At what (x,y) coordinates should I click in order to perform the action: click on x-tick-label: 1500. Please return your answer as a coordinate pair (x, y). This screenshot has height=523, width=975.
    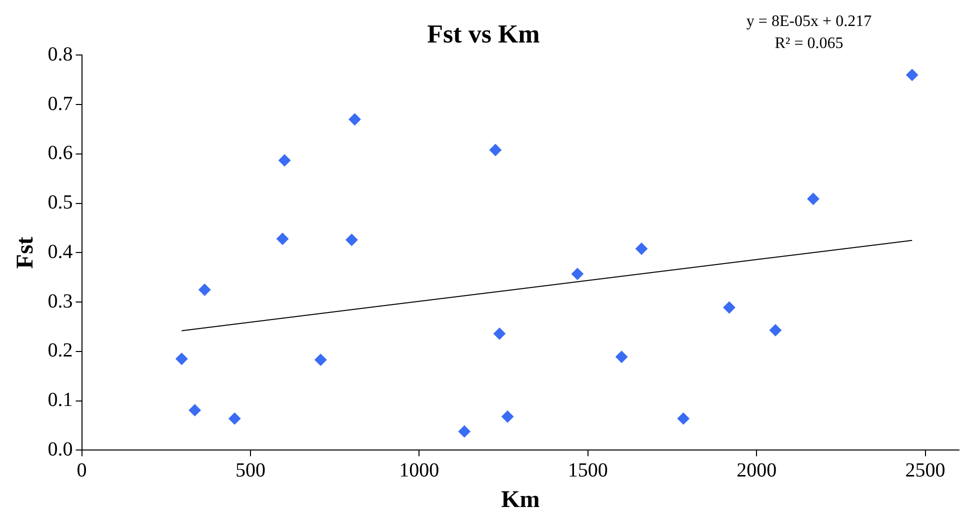
    Looking at the image, I should click on (588, 470).